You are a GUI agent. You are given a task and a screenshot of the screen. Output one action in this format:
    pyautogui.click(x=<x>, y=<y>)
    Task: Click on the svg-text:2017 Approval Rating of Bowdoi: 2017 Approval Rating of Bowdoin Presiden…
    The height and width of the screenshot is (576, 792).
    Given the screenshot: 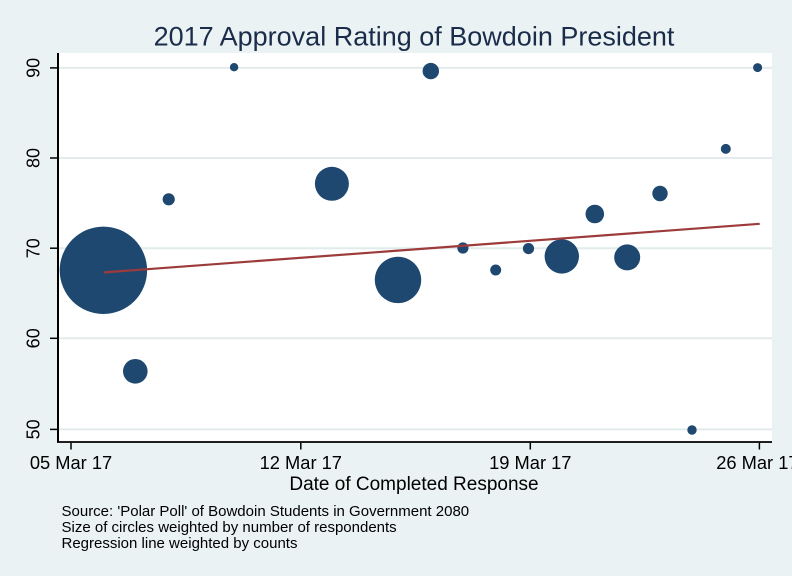 What is the action you would take?
    pyautogui.click(x=414, y=37)
    